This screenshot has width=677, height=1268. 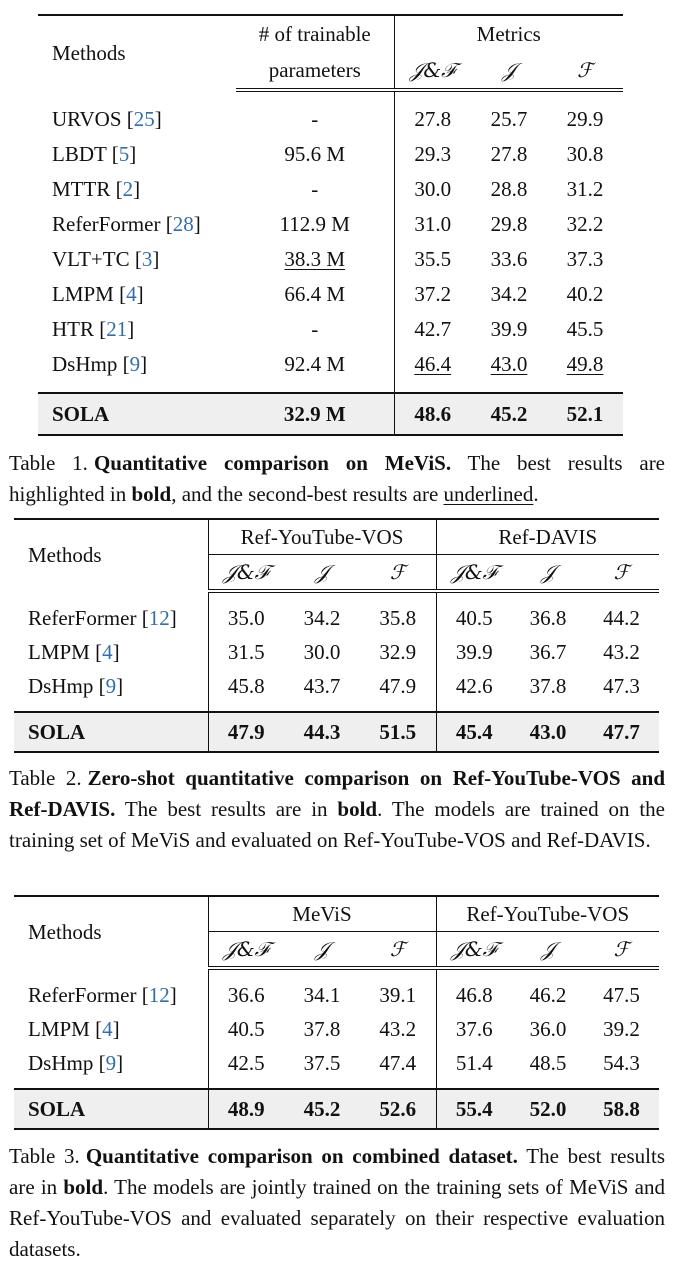 I want to click on group2-header: Ref-DAVIS, so click(x=547, y=536).